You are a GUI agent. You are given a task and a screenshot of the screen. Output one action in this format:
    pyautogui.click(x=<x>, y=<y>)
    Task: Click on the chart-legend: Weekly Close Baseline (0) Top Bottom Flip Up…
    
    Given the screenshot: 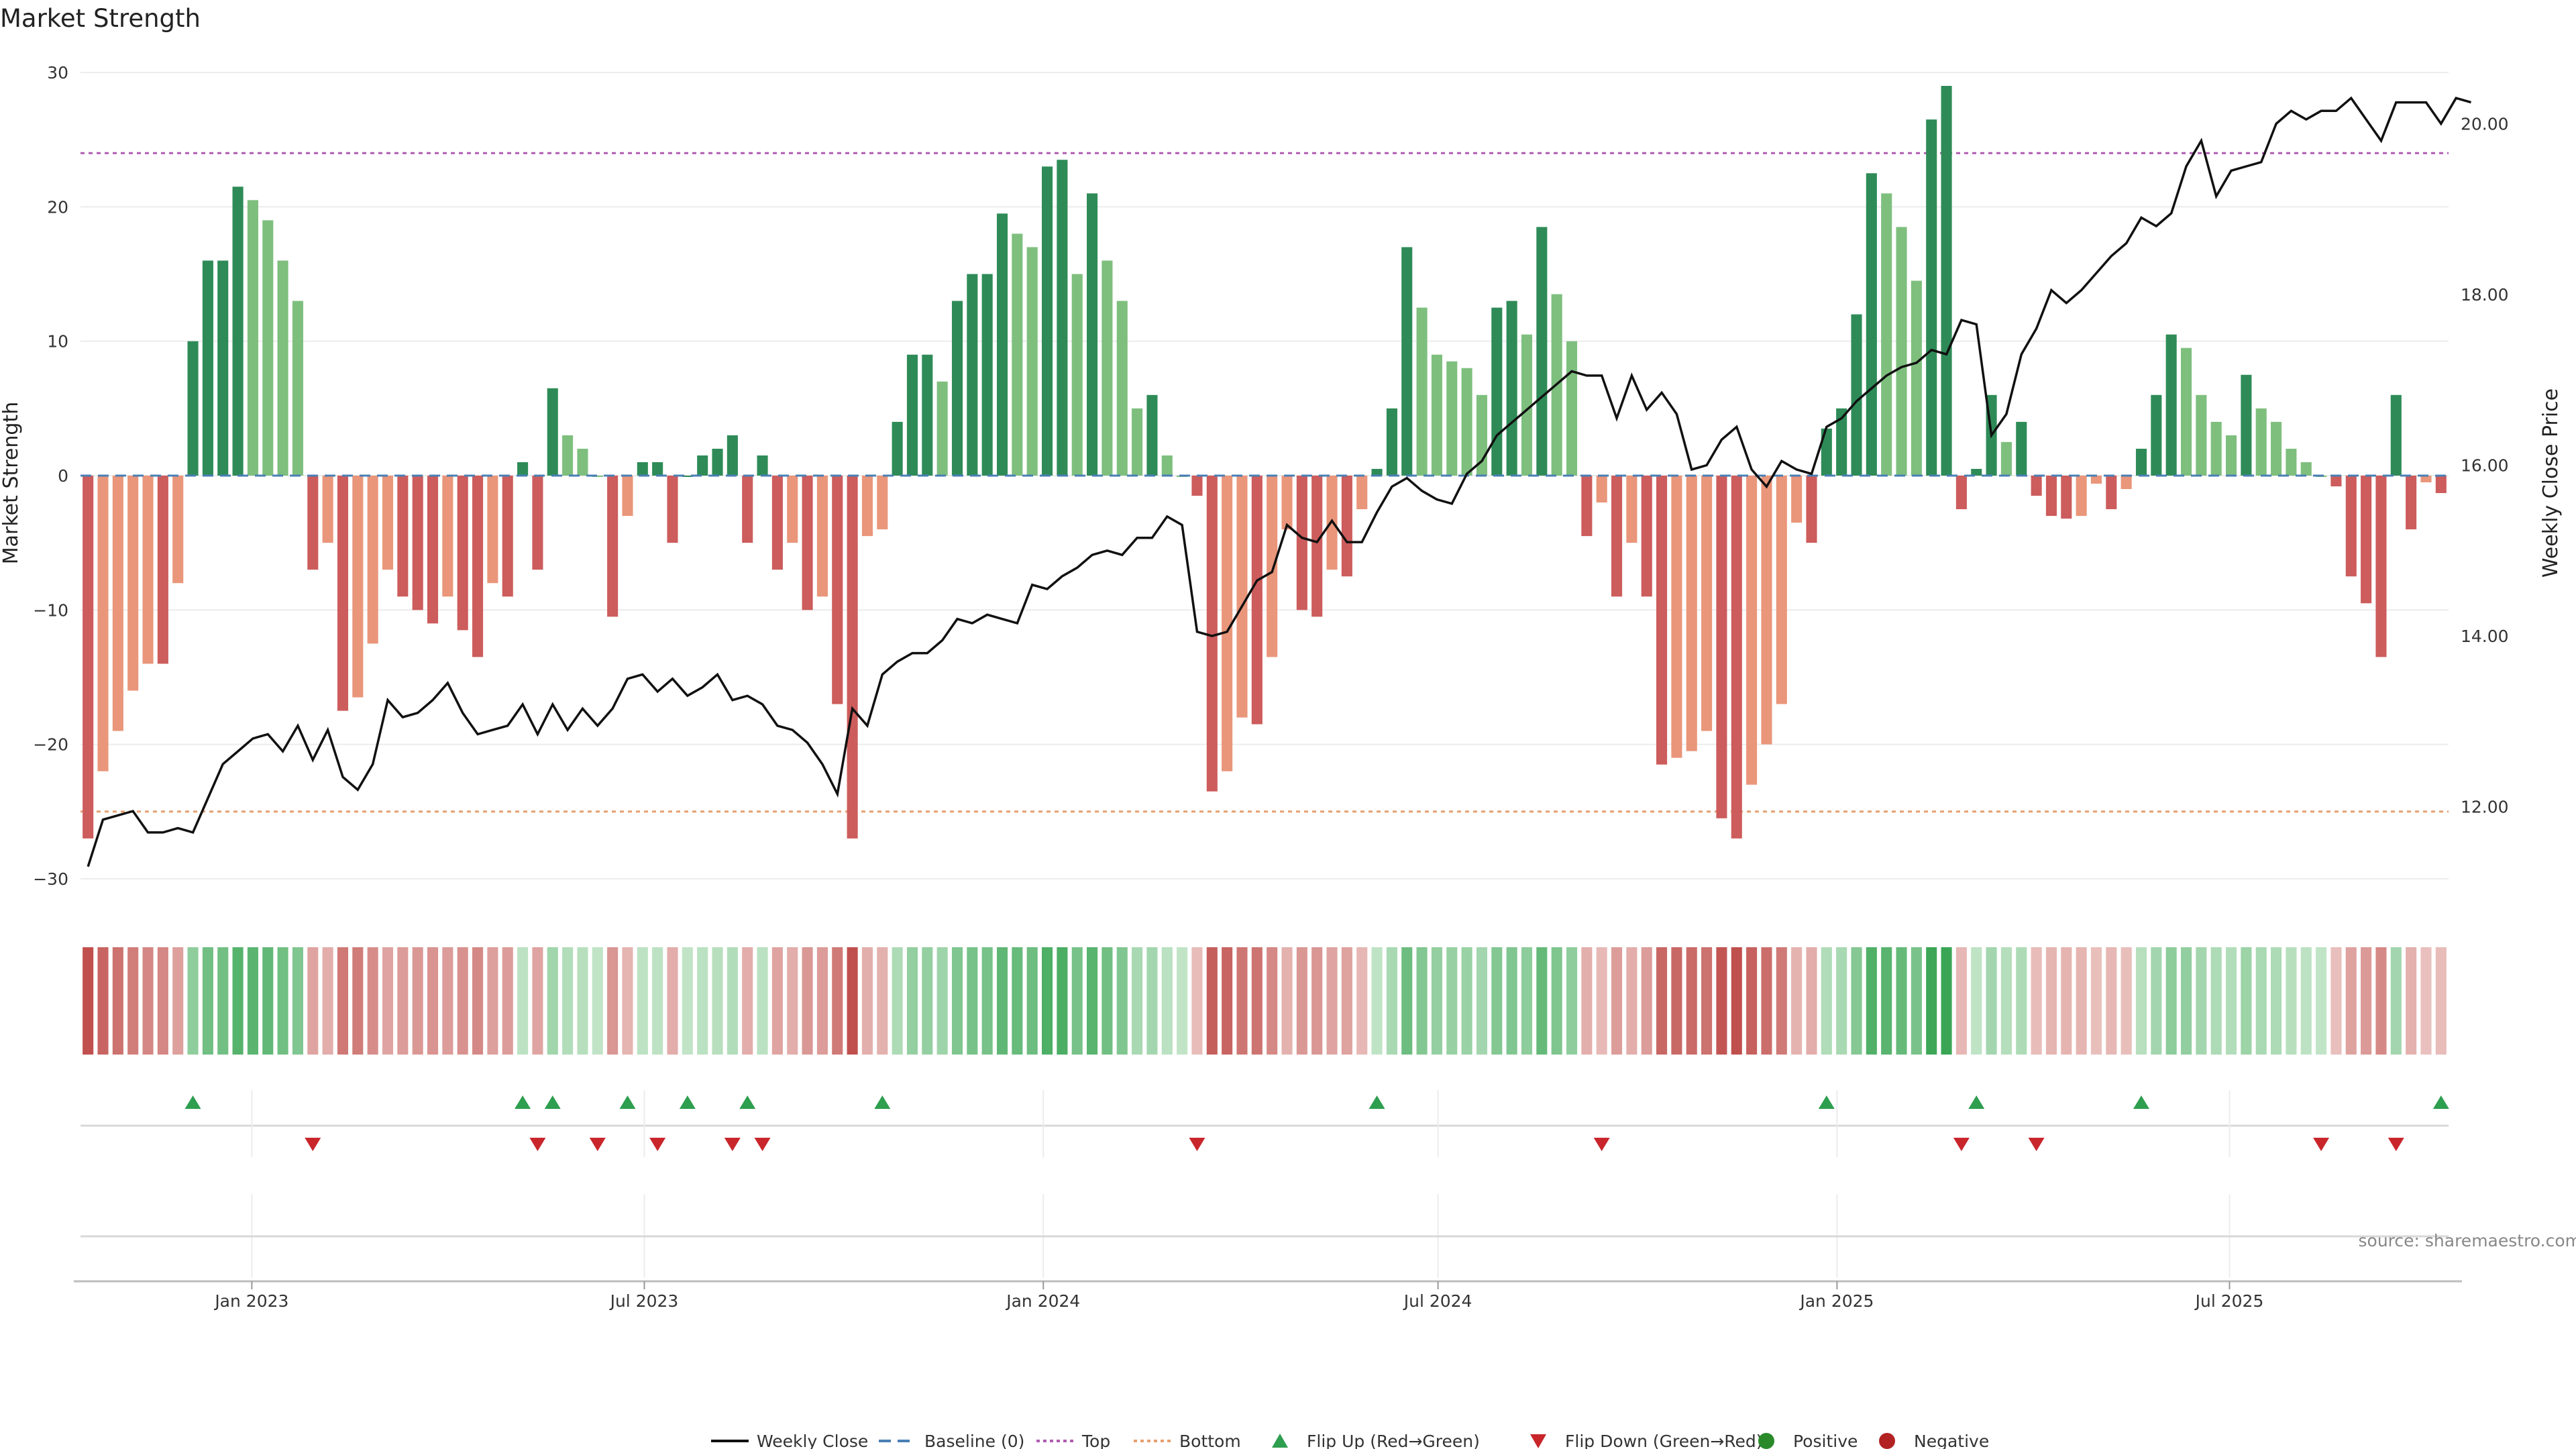 What is the action you would take?
    pyautogui.click(x=1350, y=1440)
    